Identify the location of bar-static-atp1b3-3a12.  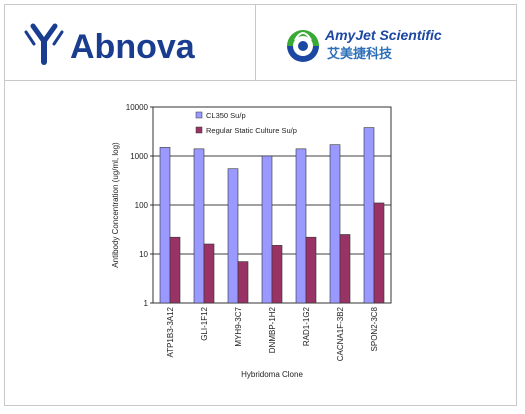
(175, 270).